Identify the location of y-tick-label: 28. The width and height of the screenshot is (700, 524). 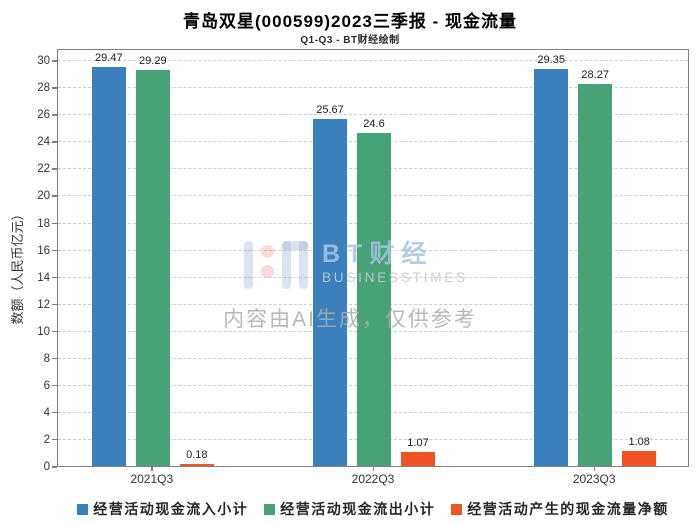
(43, 88).